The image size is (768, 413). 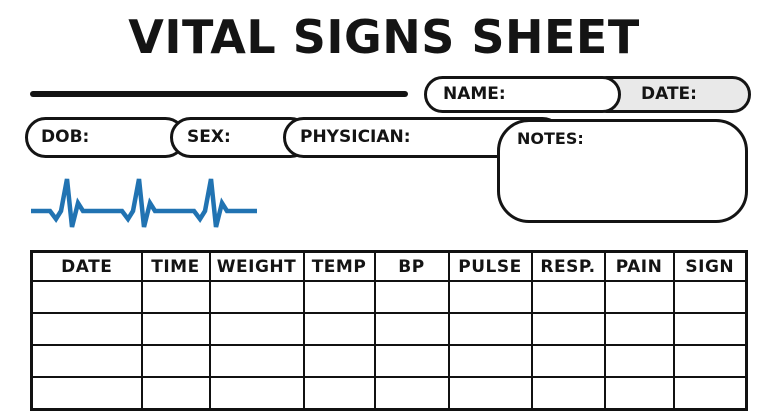 What do you see at coordinates (522, 94) in the screenshot?
I see `name-field: NAME:` at bounding box center [522, 94].